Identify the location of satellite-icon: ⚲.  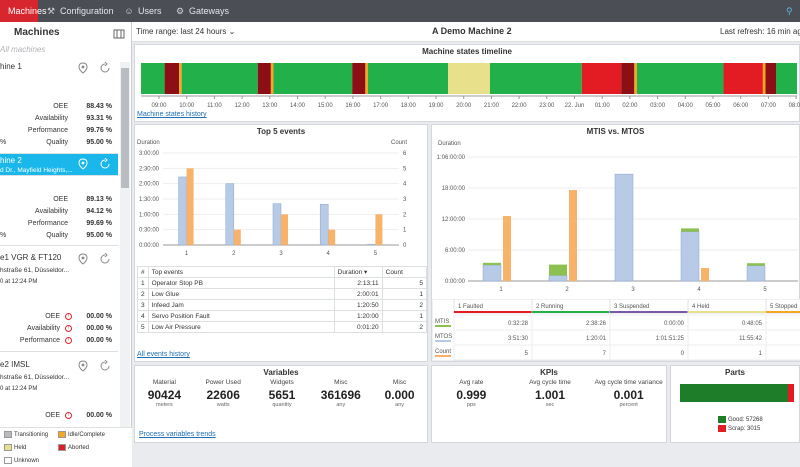
(789, 11).